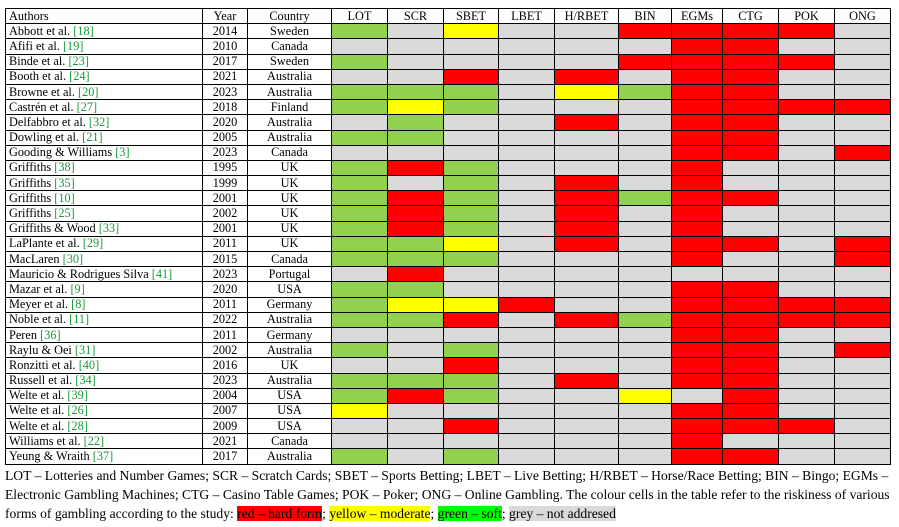 The image size is (899, 527). I want to click on table-row: Ronzitti et al. [40] 2016 UK, so click(448, 365).